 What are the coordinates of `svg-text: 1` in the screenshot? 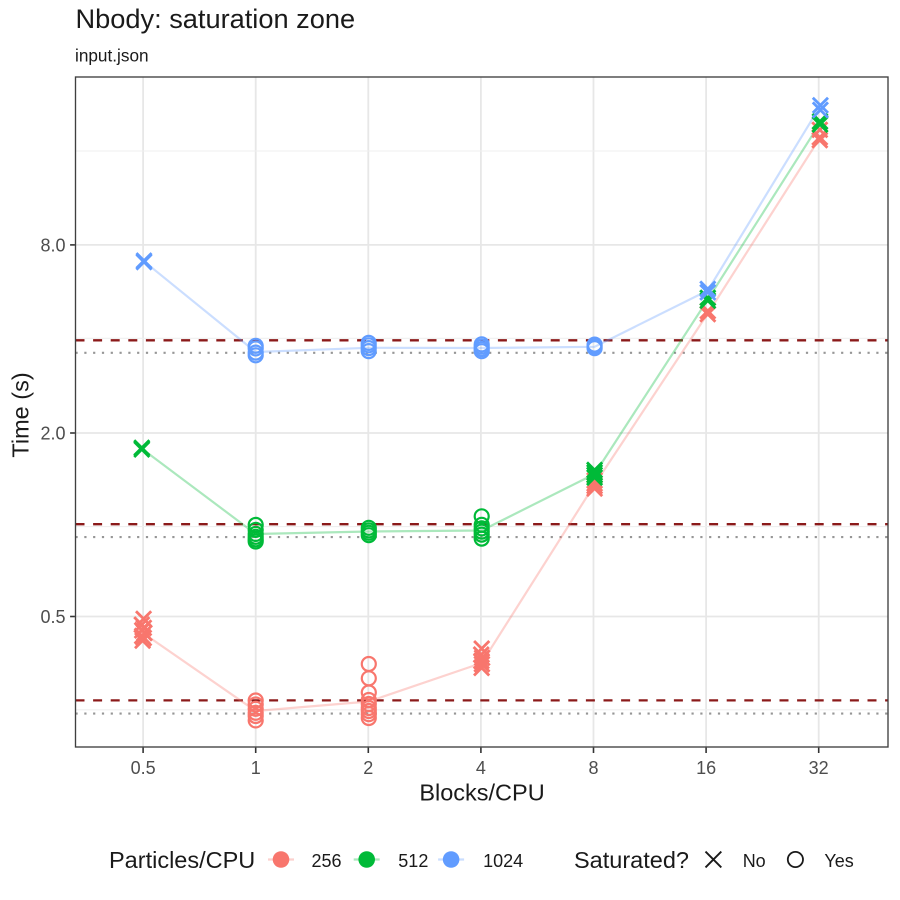 It's located at (256, 768).